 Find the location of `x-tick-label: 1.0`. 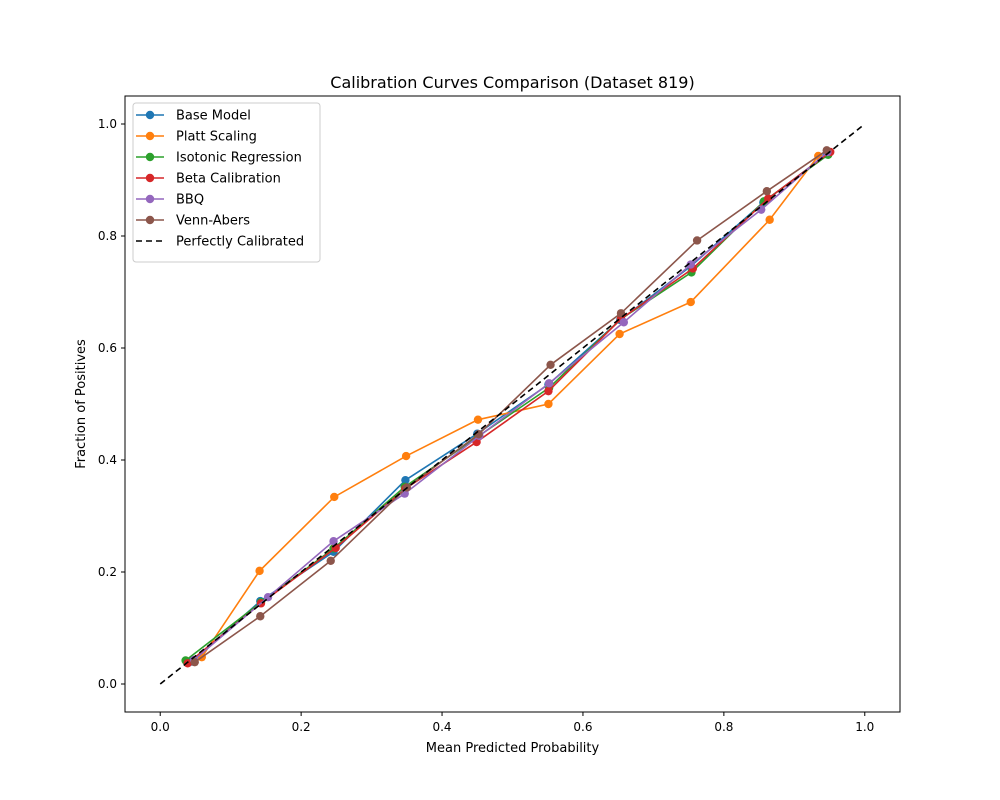

x-tick-label: 1.0 is located at coordinates (864, 727).